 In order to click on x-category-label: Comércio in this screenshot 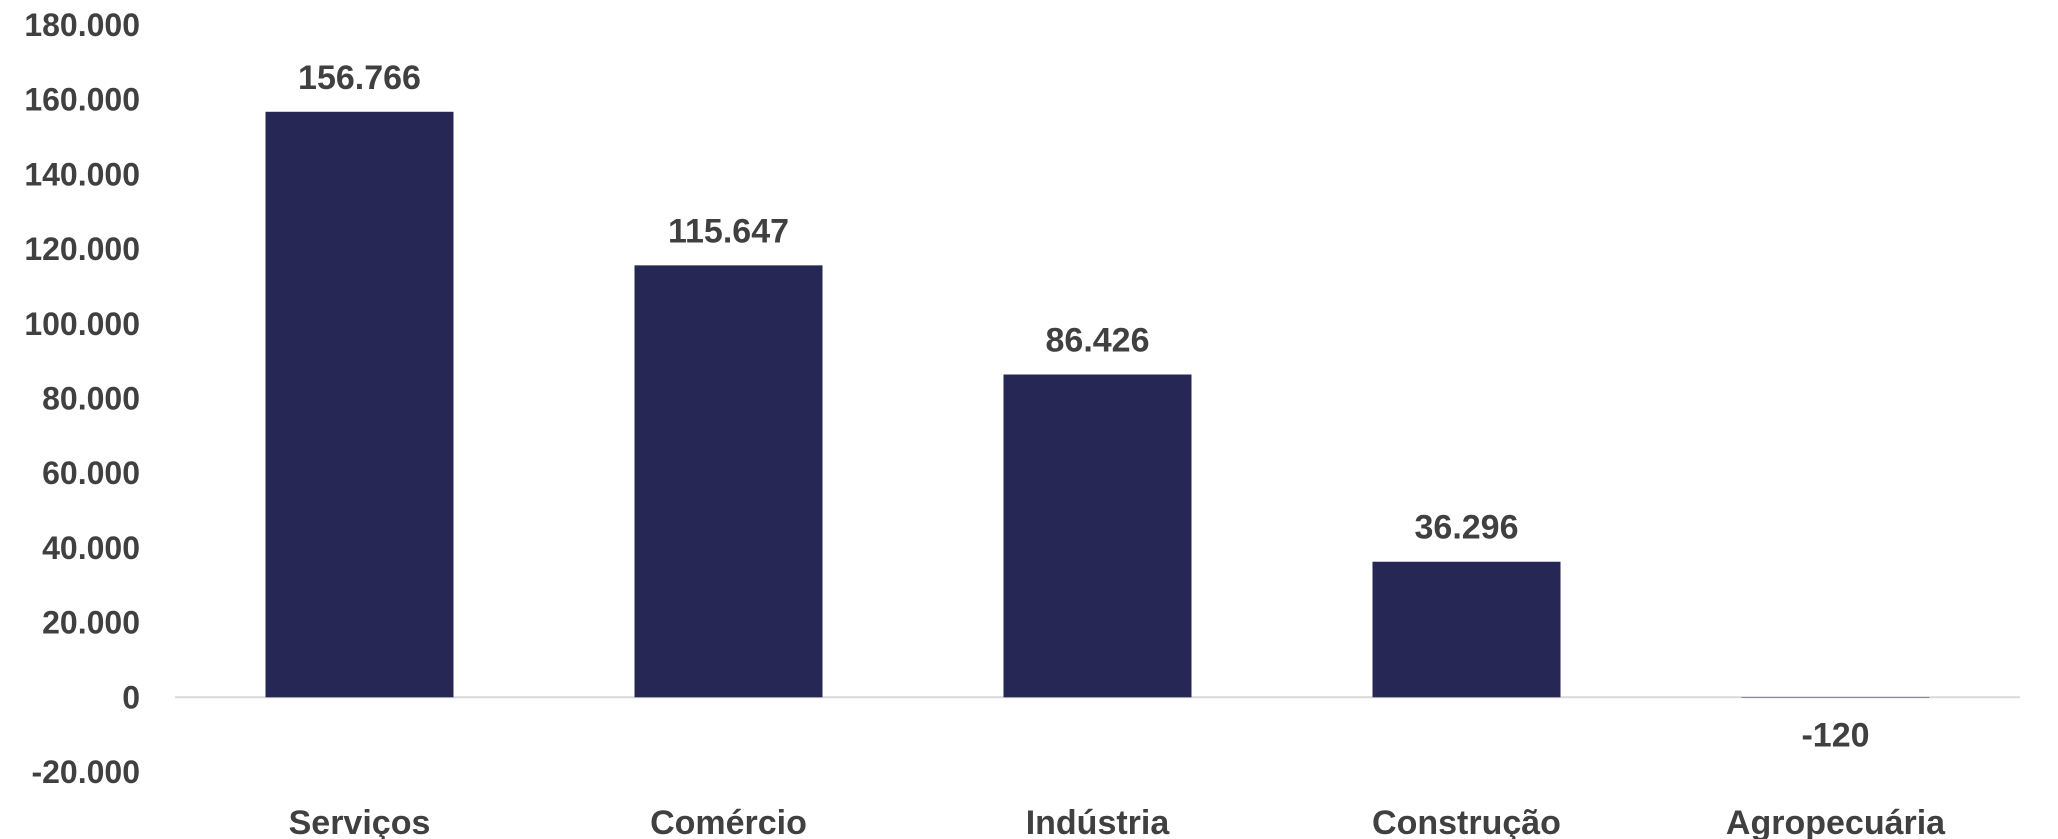, I will do `click(728, 821)`.